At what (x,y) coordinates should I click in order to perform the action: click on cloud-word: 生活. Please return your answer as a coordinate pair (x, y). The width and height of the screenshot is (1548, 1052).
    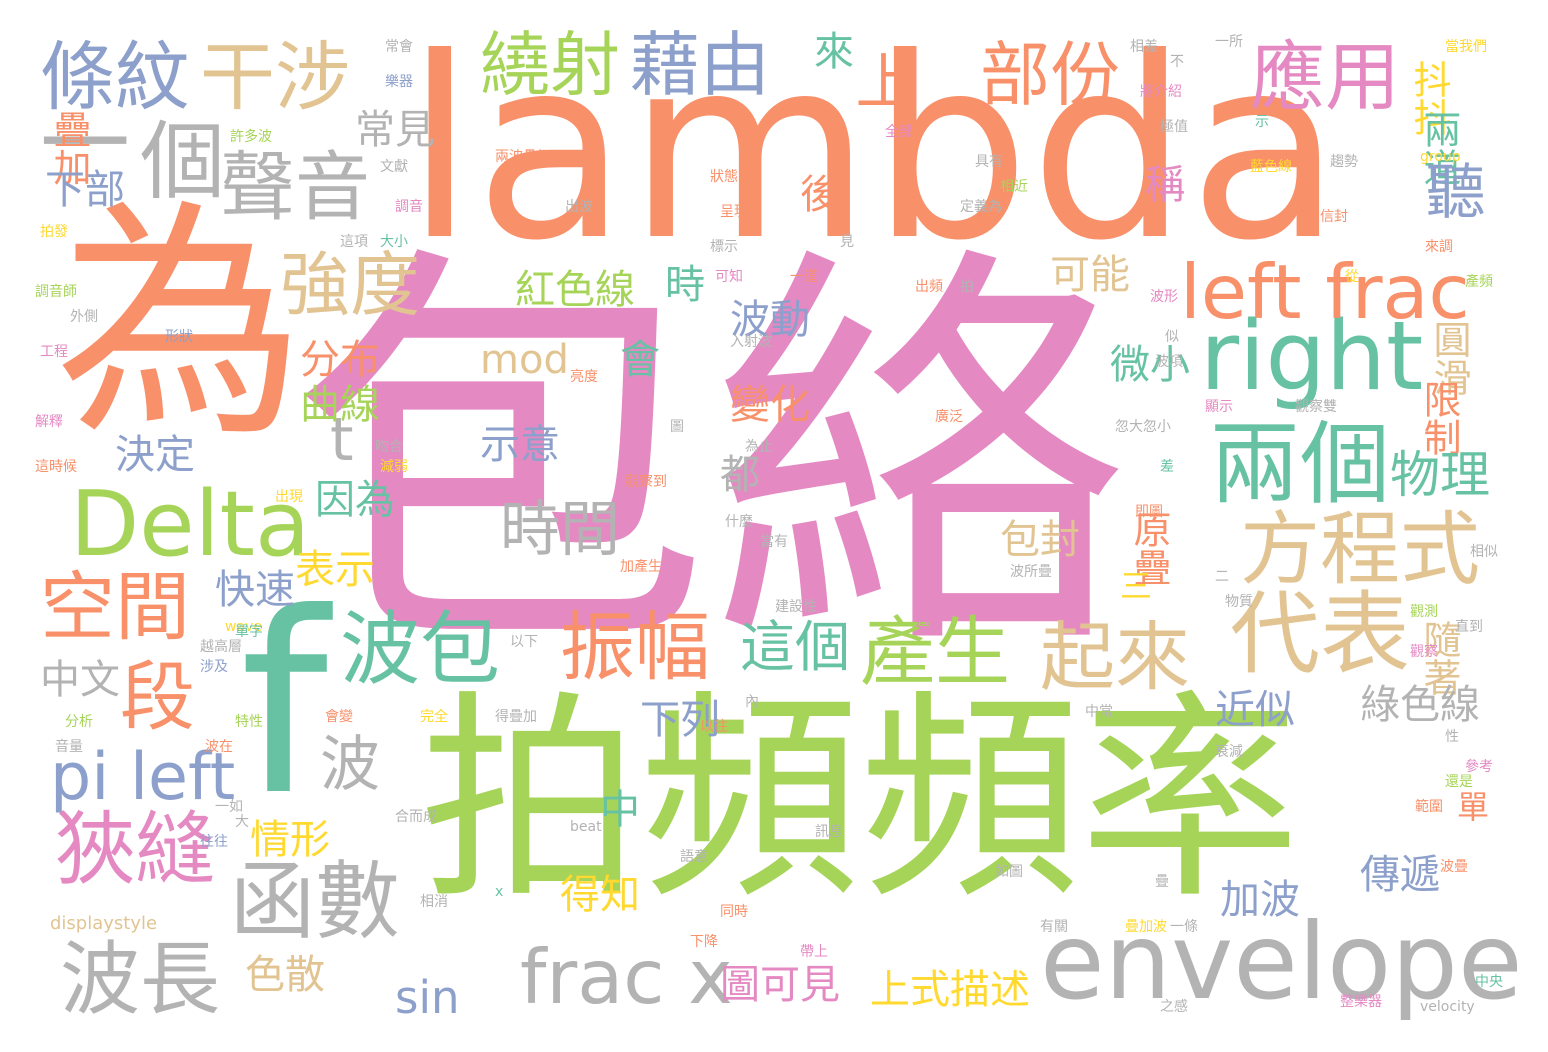
    Looking at the image, I should click on (574, 807).